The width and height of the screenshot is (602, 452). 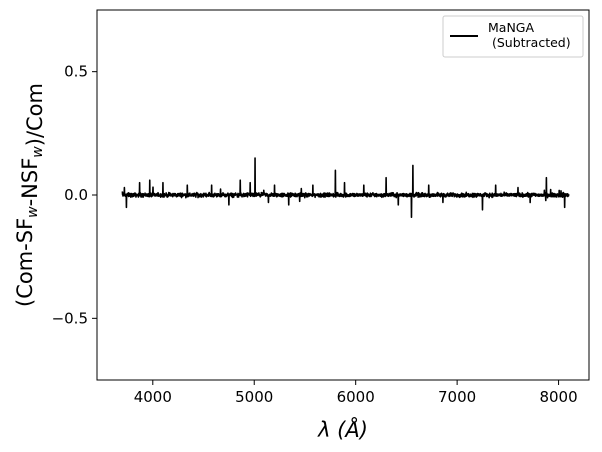 I want to click on y-tick-label: 0.0, so click(x=76, y=195).